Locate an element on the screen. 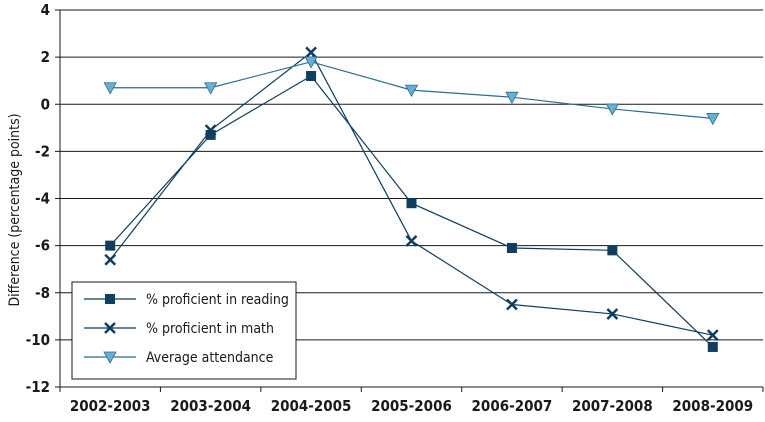 Image resolution: width=765 pixels, height=422 pixels. legend-marker-average-attendance is located at coordinates (110, 357).